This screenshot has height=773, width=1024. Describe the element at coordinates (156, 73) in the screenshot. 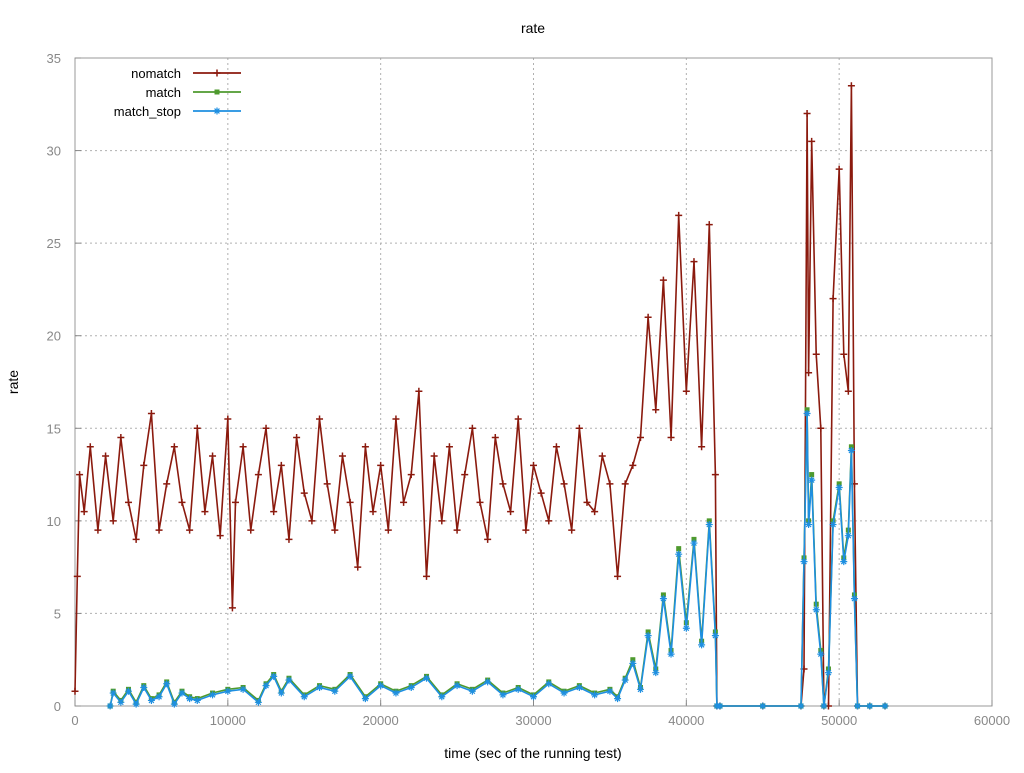

I see `legend-label-nomatch: nomatch` at that location.